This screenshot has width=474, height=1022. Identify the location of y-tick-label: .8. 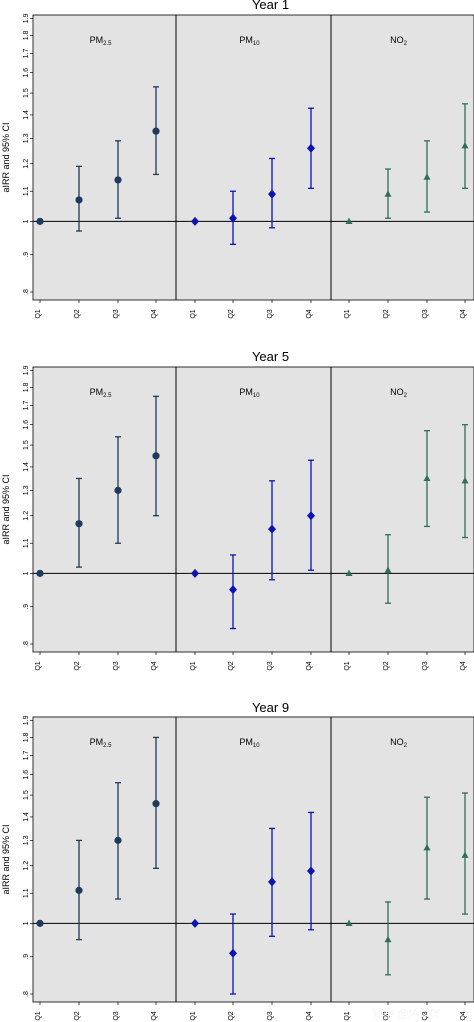
(26, 292).